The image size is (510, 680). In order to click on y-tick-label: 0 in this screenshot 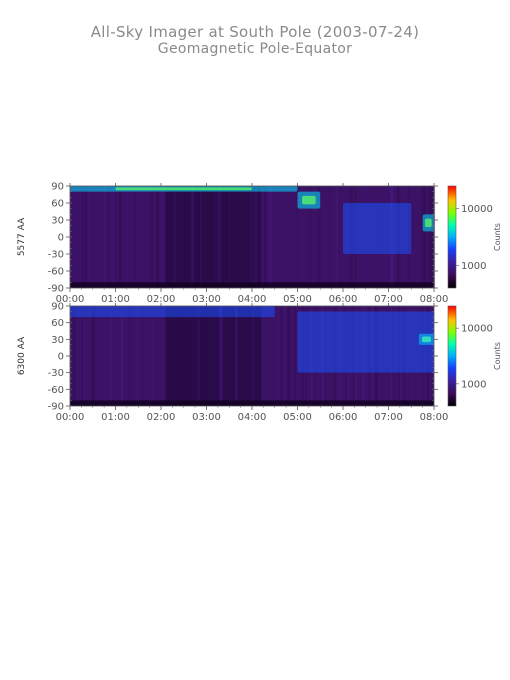, I will do `click(61, 357)`.